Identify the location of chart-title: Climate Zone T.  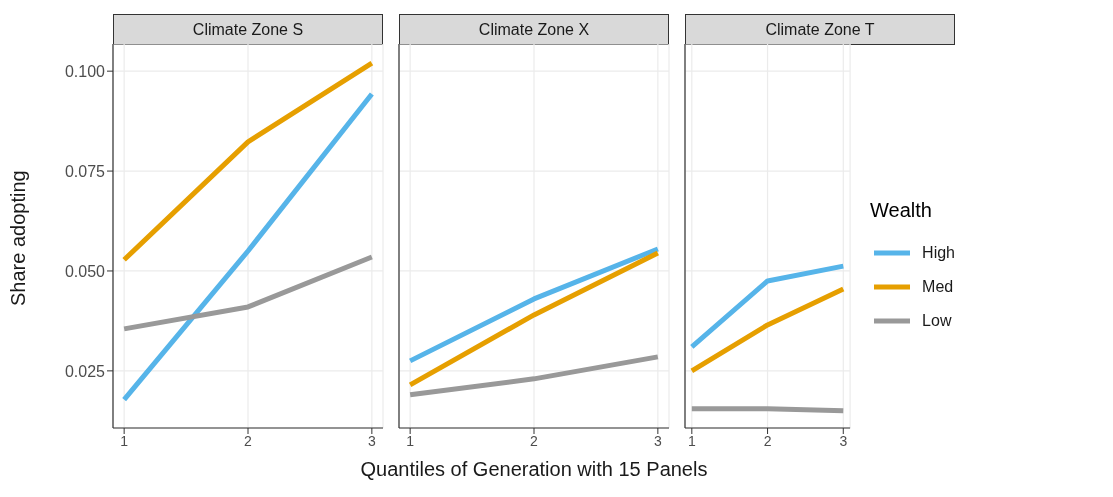
(820, 29).